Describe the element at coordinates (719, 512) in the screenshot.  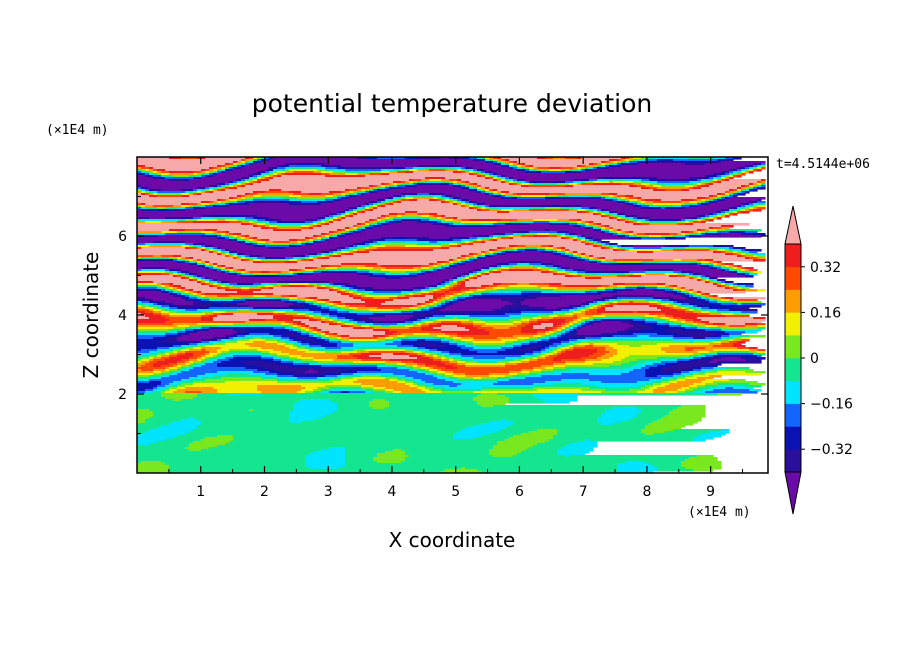
I see `x-unit-label: (×1E4 m)` at that location.